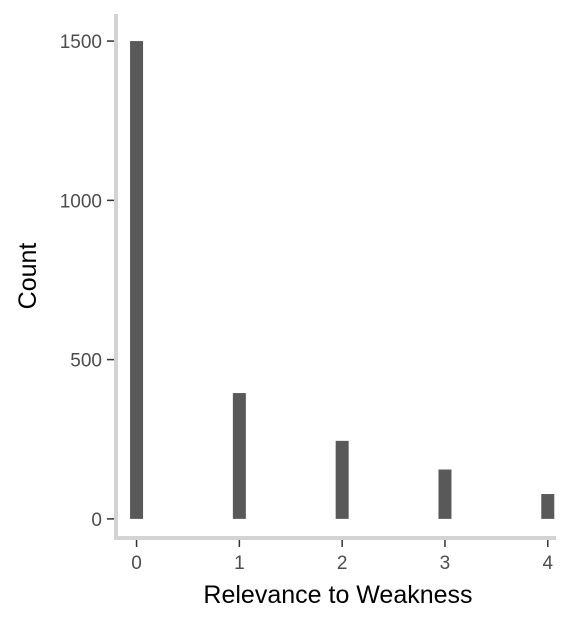 Image resolution: width=576 pixels, height=624 pixels. I want to click on x-tick-label: 2, so click(342, 563).